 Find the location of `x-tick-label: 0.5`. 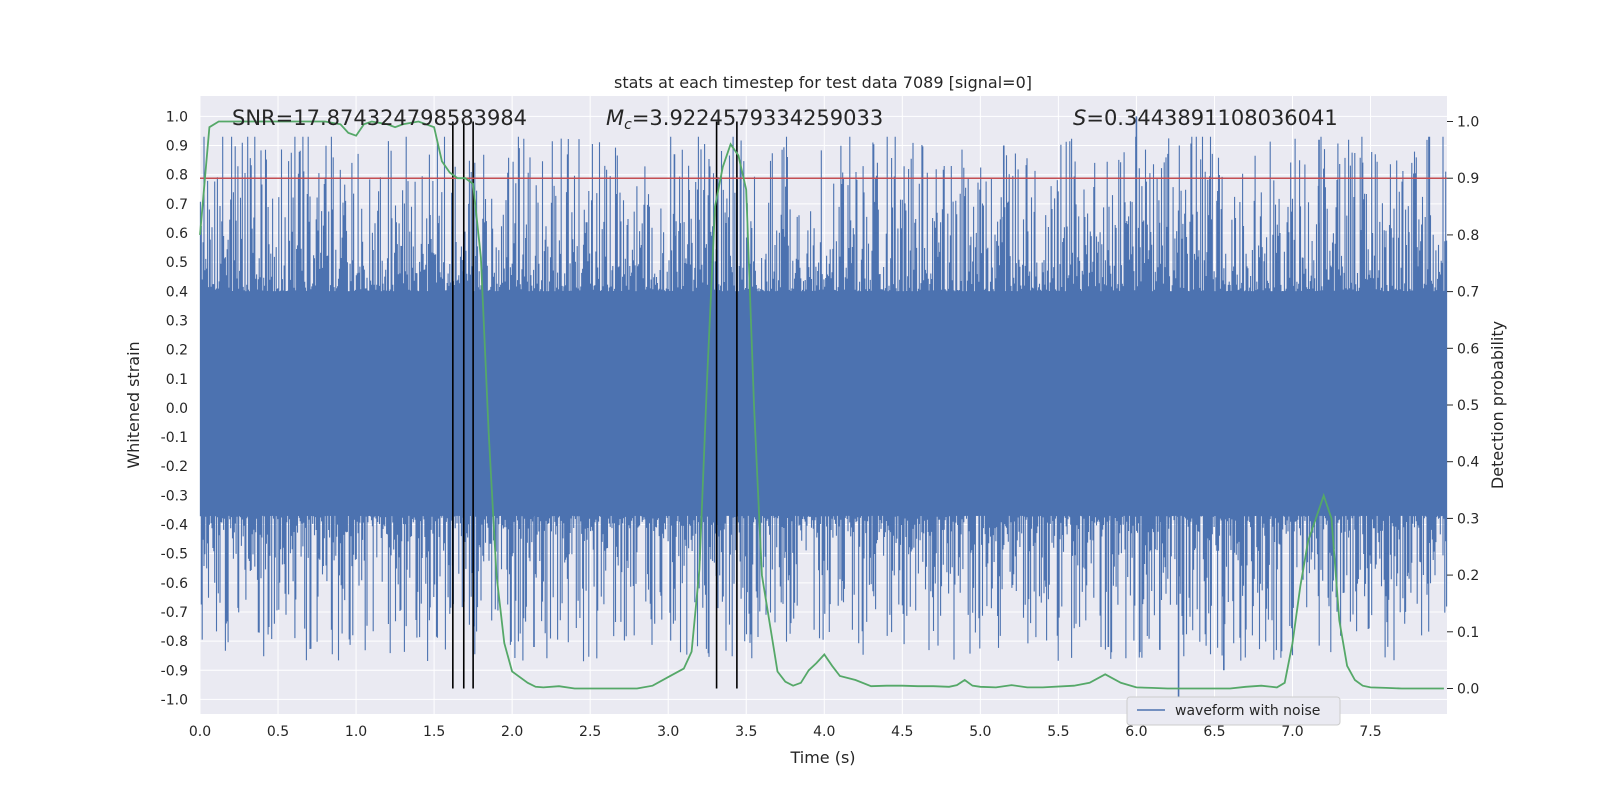

x-tick-label: 0.5 is located at coordinates (278, 732).